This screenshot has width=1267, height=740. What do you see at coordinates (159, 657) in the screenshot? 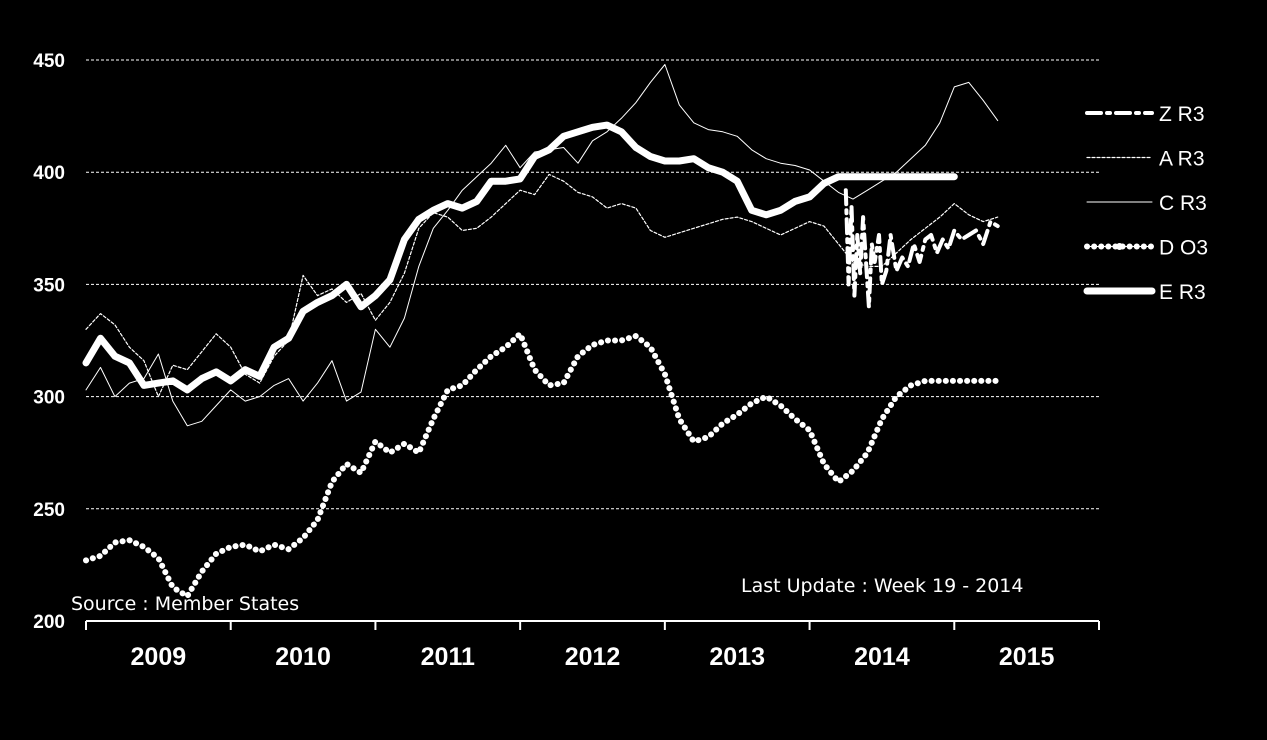
I see `x-tick-label: 2009` at bounding box center [159, 657].